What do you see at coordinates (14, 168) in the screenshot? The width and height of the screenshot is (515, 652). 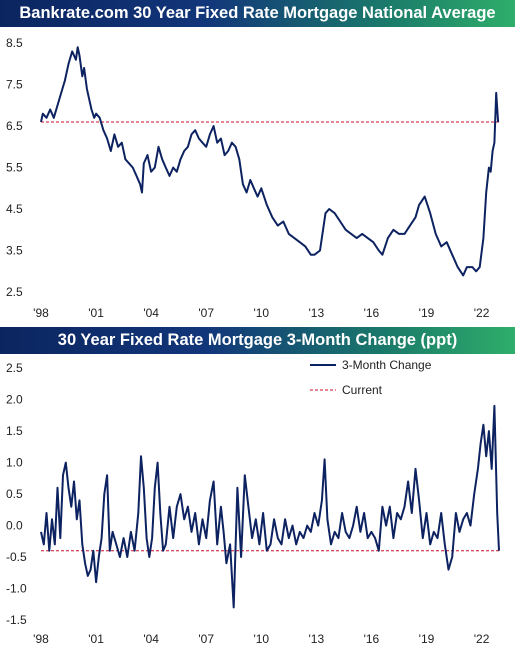 I see `y-tick-label: 5.5` at bounding box center [14, 168].